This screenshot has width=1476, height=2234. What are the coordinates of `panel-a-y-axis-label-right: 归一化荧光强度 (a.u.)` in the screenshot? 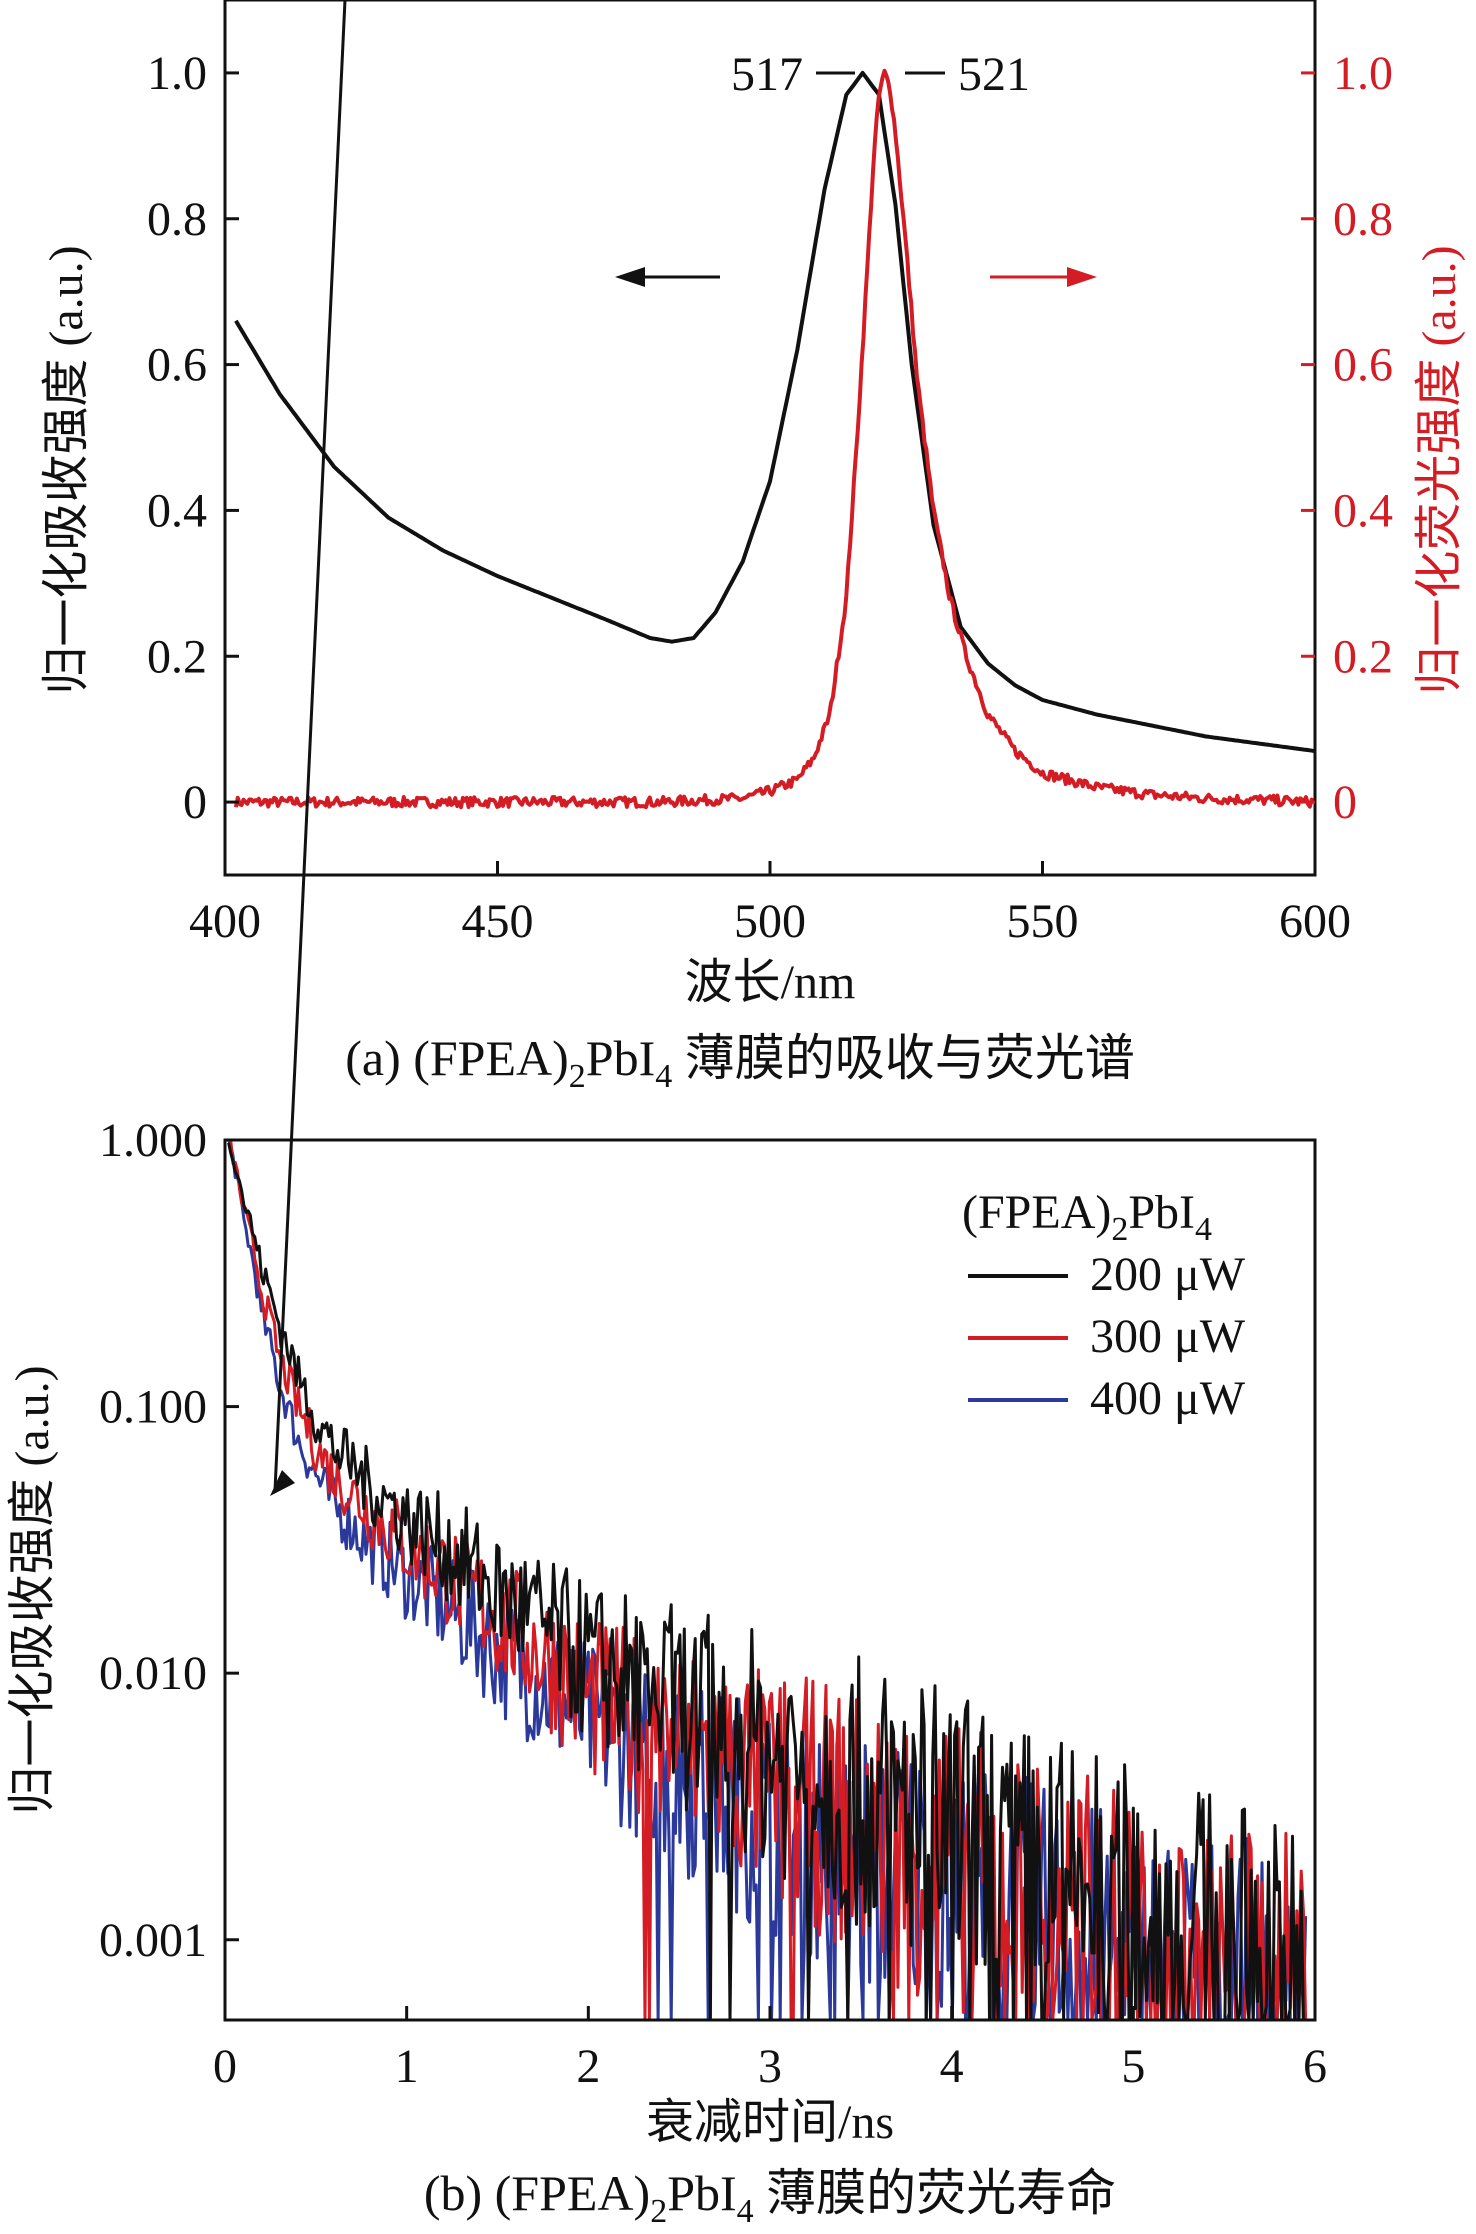 It's located at (1439, 469).